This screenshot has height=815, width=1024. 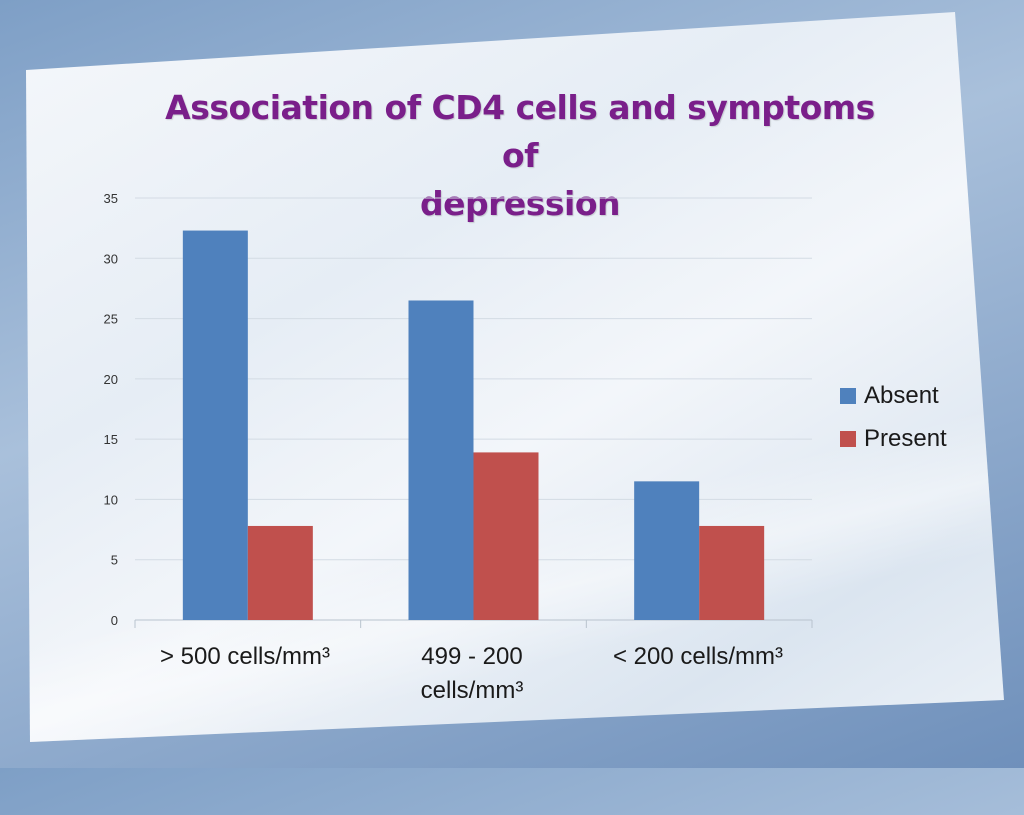 What do you see at coordinates (905, 438) in the screenshot?
I see `legend-label-present: Present` at bounding box center [905, 438].